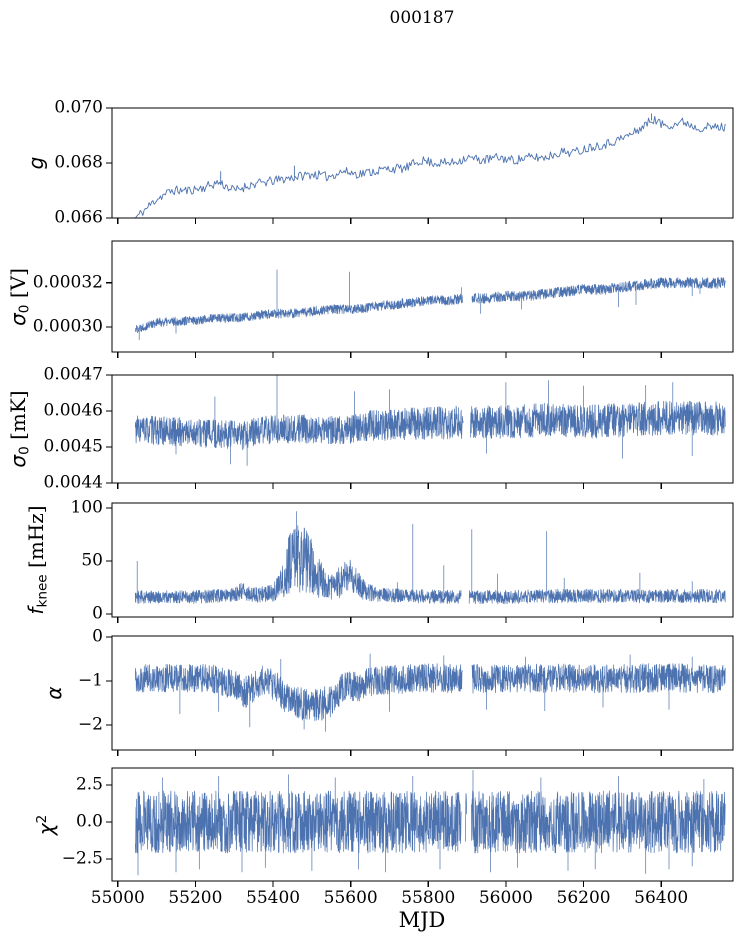 The width and height of the screenshot is (741, 944). I want to click on y-tick-label: 50, so click(92, 560).